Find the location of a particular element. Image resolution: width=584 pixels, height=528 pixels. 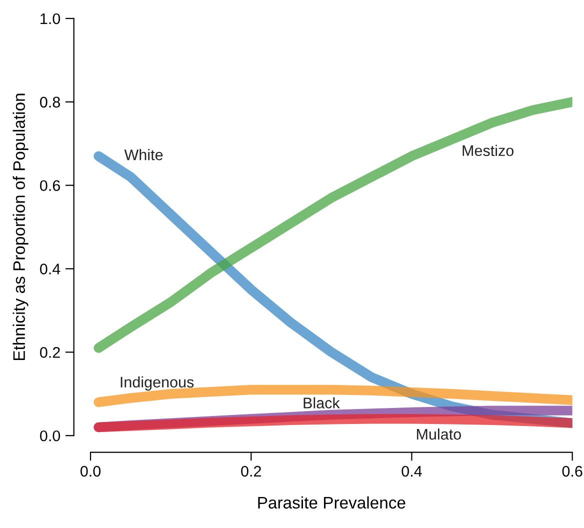

y-tick-label: 0.0 is located at coordinates (50, 436).